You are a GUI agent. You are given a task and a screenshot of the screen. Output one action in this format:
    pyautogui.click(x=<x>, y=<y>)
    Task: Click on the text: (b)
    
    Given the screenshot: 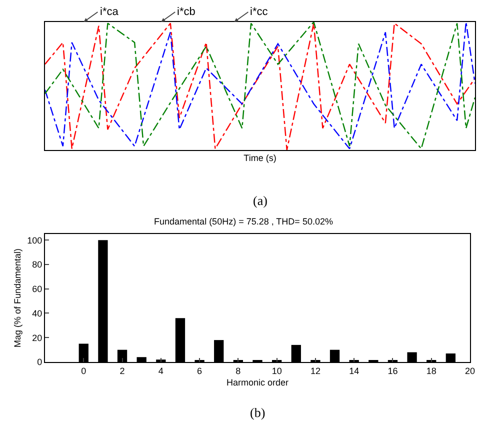 What is the action you would take?
    pyautogui.click(x=258, y=412)
    